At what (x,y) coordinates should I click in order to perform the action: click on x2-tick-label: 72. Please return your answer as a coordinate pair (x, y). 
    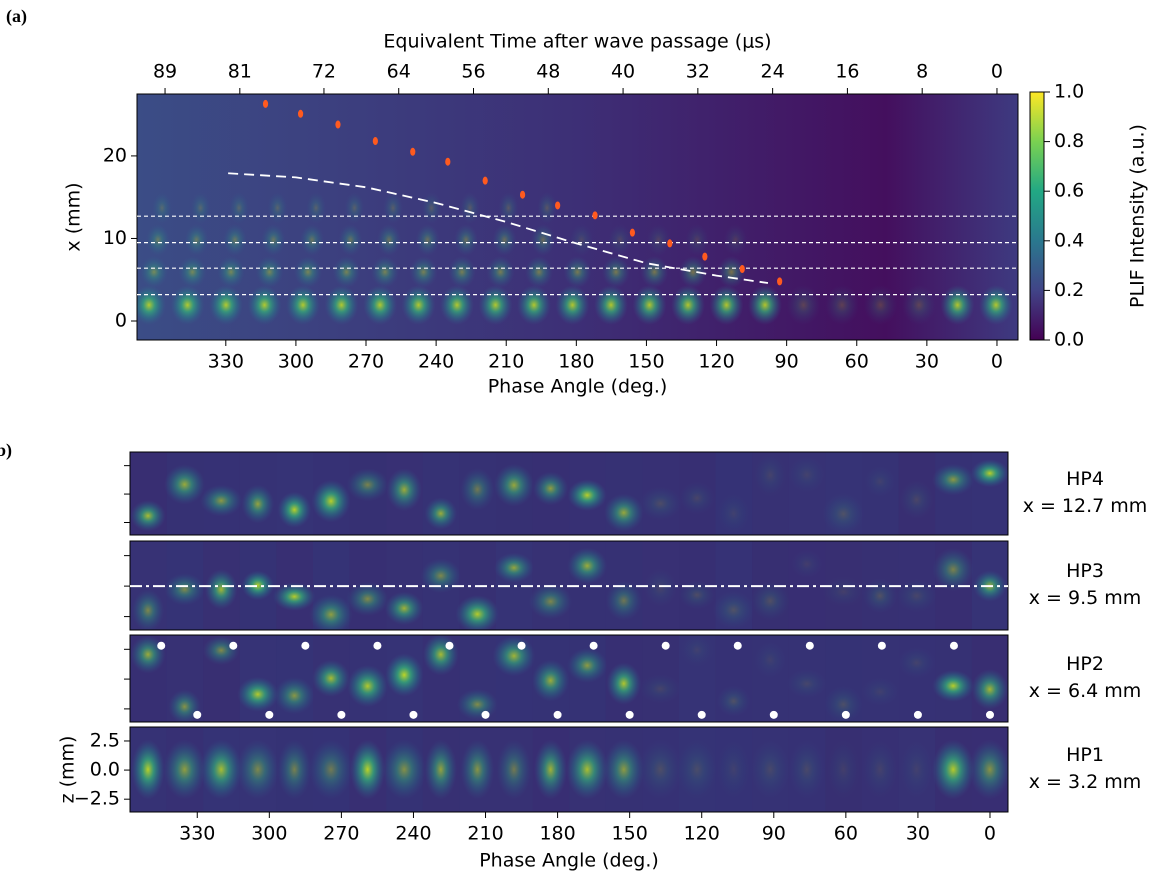
    Looking at the image, I should click on (324, 72).